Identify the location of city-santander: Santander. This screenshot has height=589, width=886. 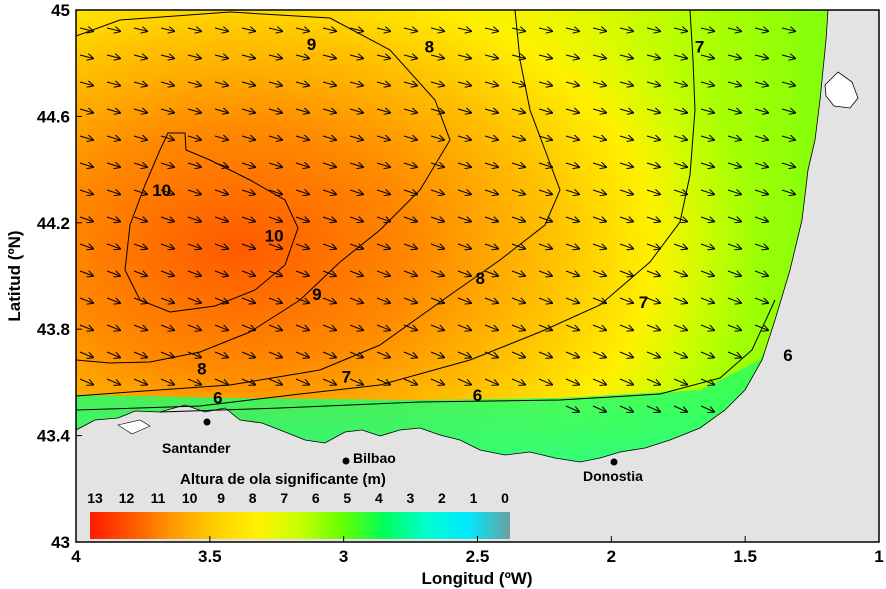
(196, 448).